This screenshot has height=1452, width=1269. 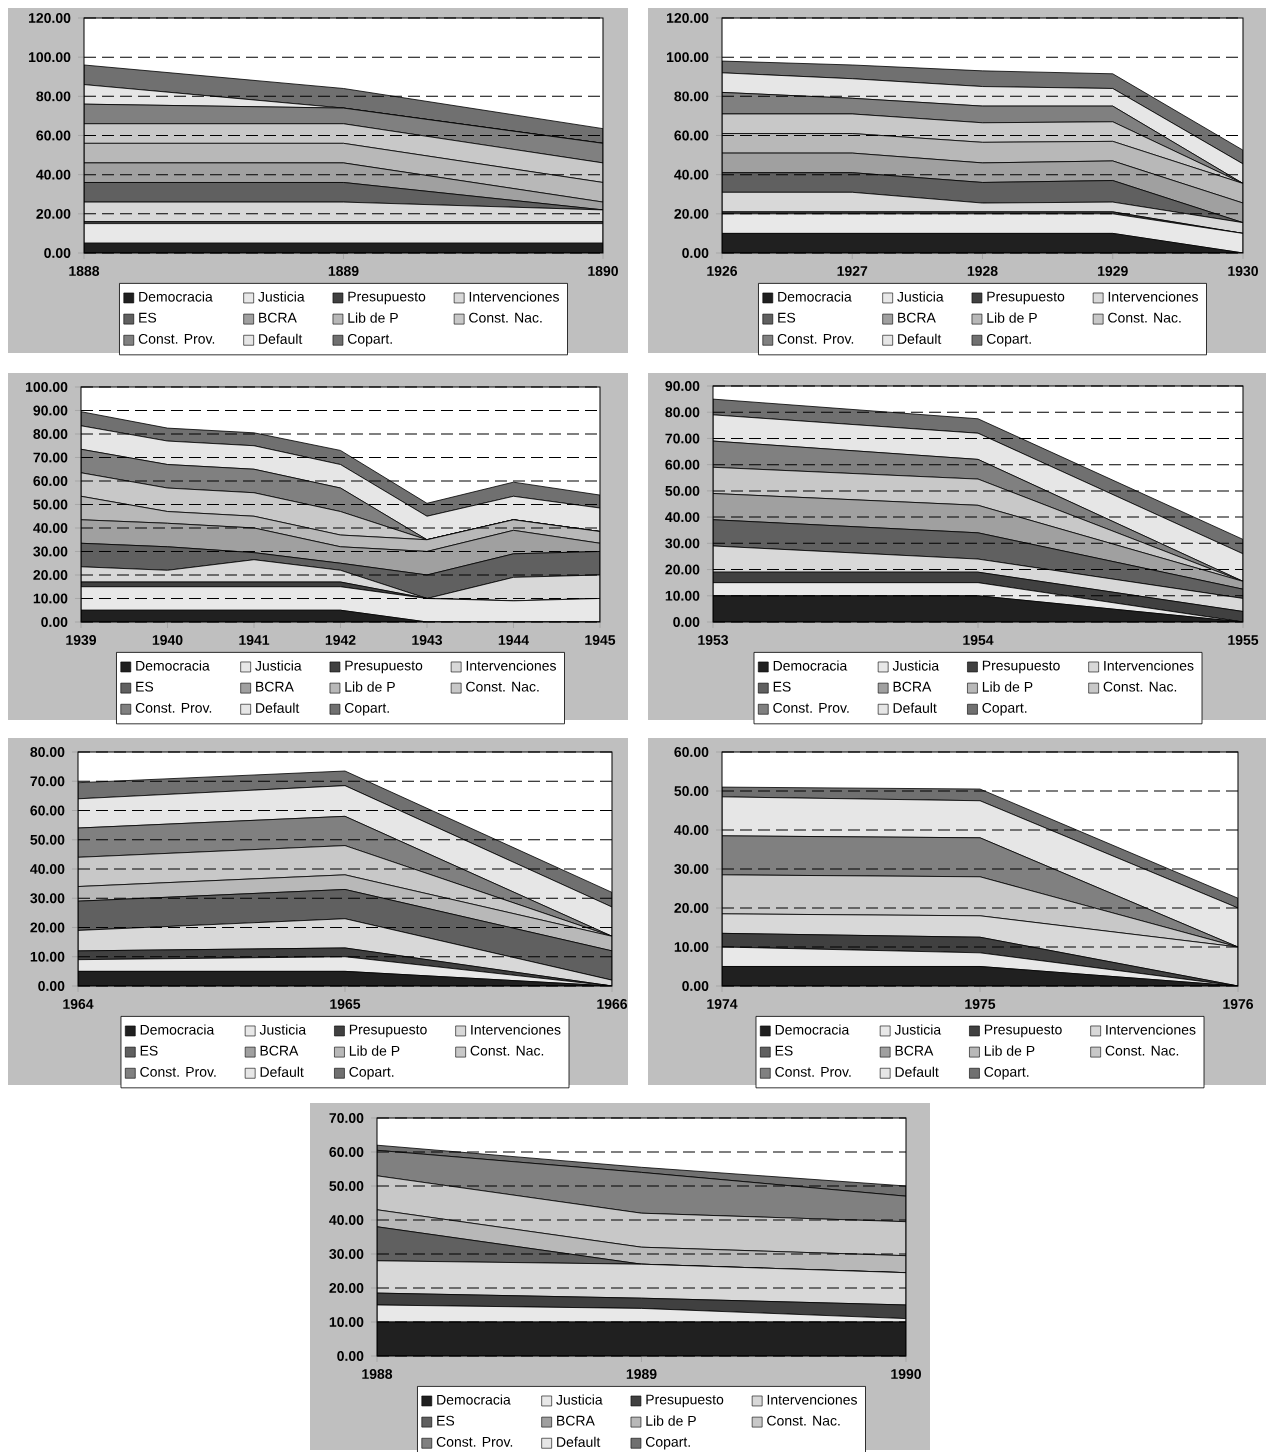 What do you see at coordinates (852, 271) in the screenshot?
I see `x-tick-label: 1927` at bounding box center [852, 271].